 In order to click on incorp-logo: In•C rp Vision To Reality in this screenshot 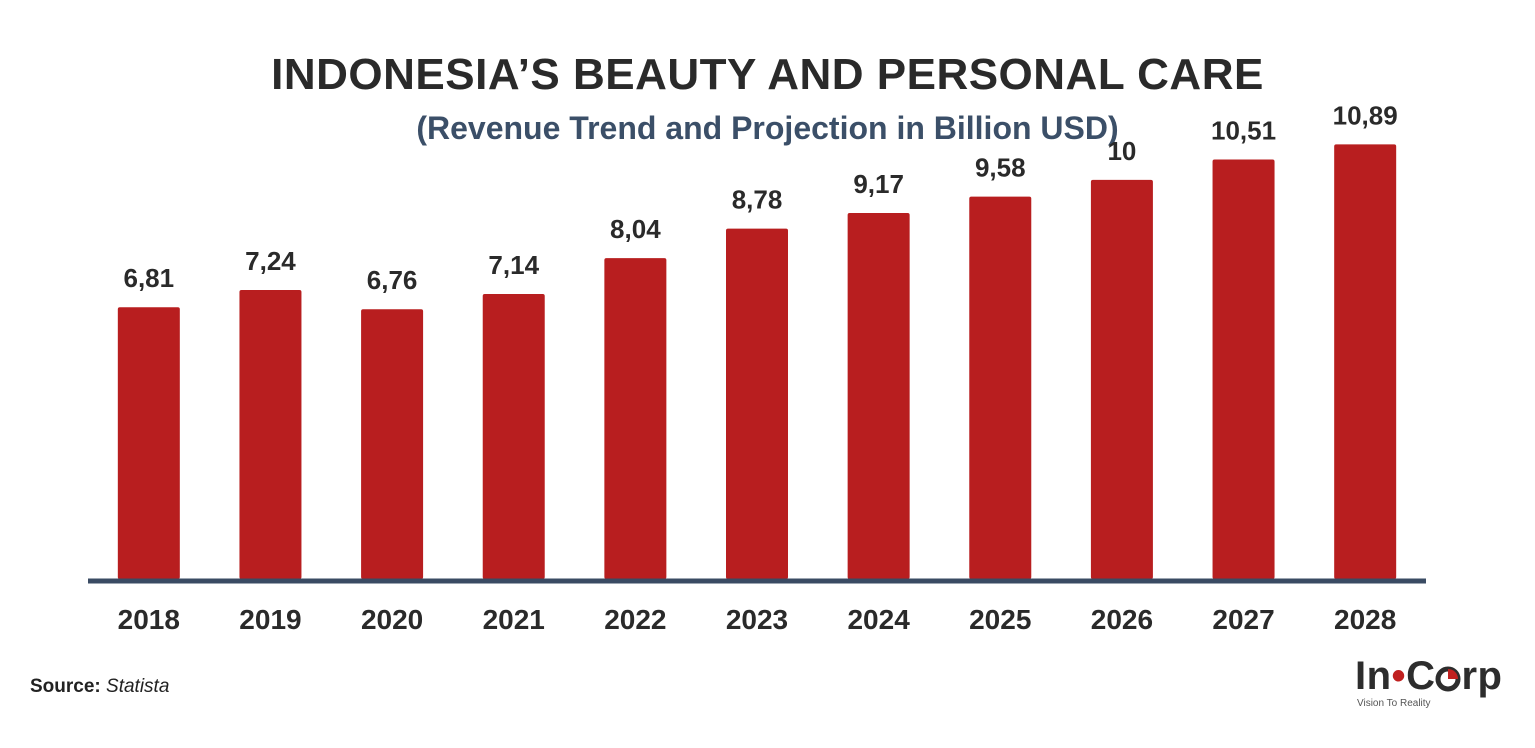, I will do `click(1430, 686)`.